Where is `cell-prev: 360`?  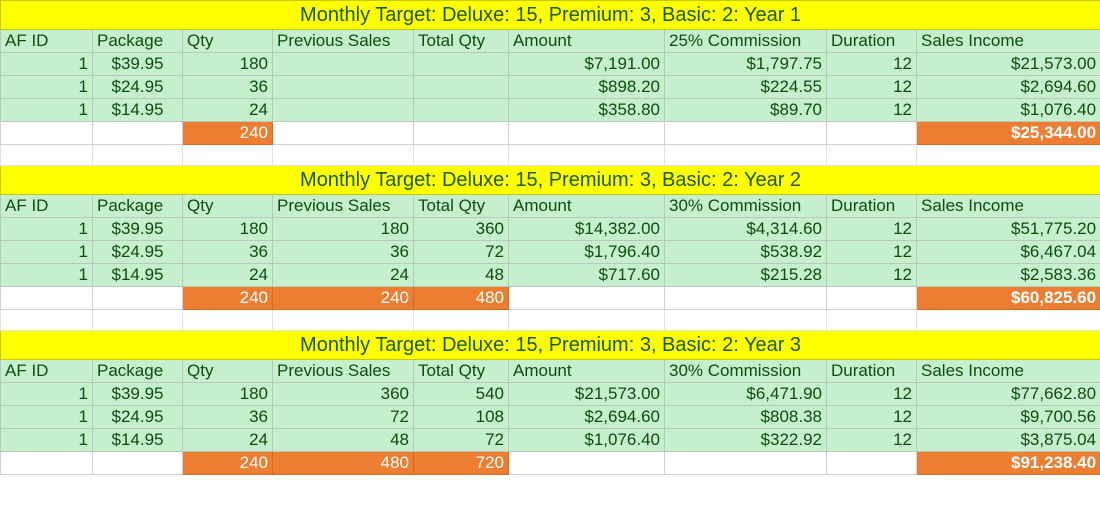 cell-prev: 360 is located at coordinates (343, 394).